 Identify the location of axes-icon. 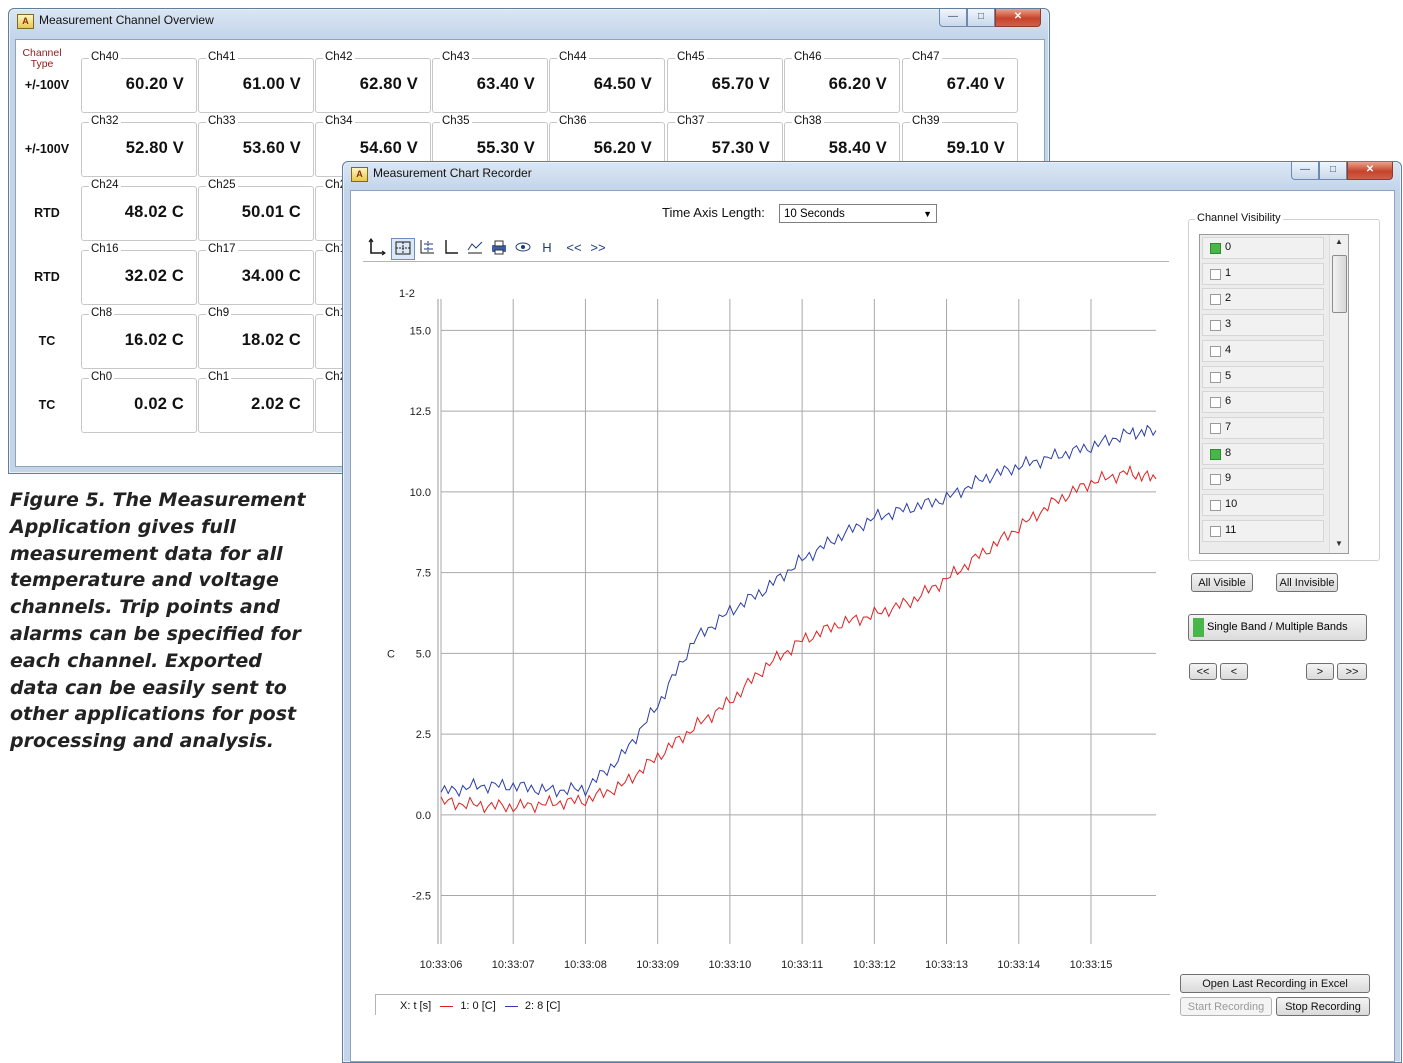
(377, 247).